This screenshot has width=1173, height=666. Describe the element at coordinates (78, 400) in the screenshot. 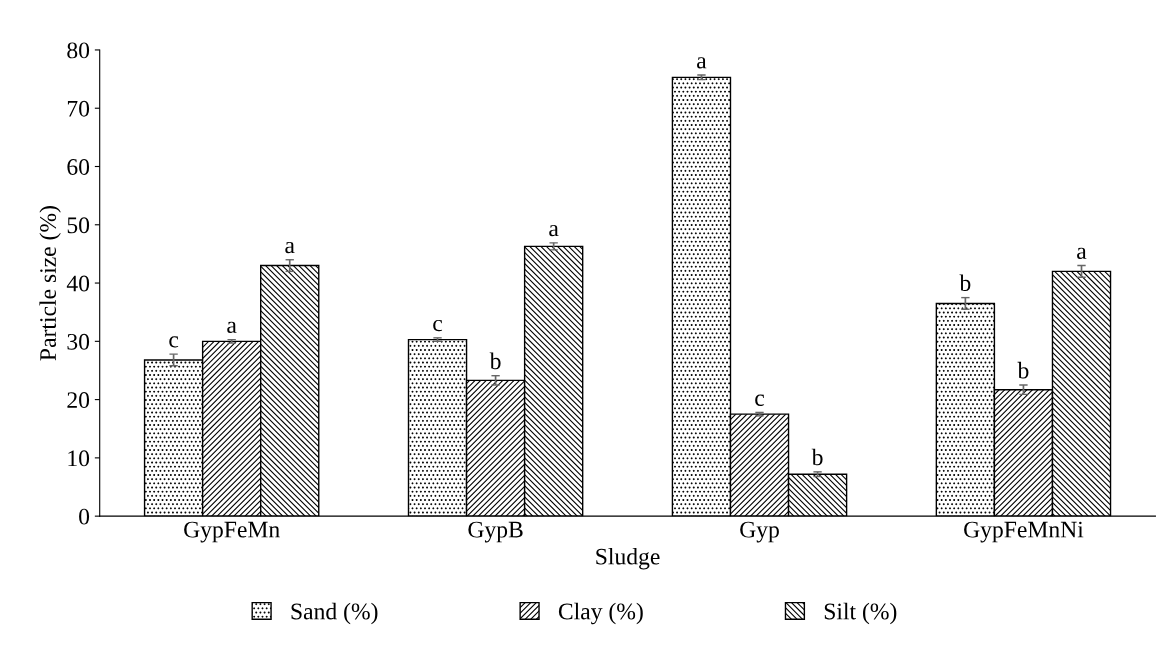

I see `y-tick-label: 20` at that location.